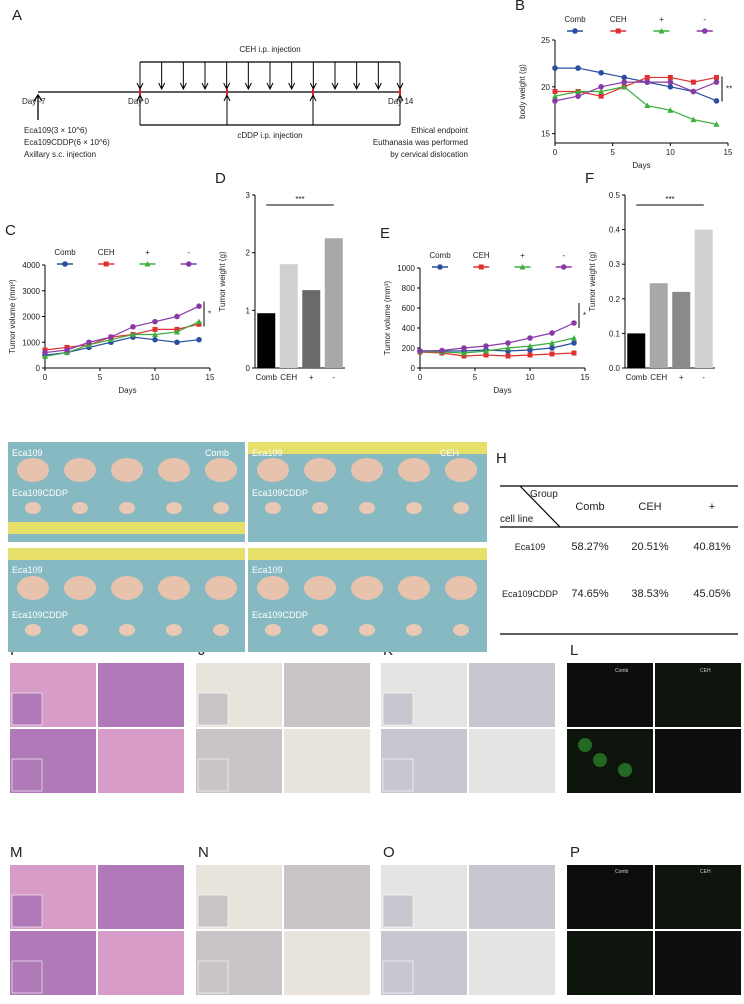 The image size is (744, 1004). I want to click on photo-label: Comb, so click(217, 453).